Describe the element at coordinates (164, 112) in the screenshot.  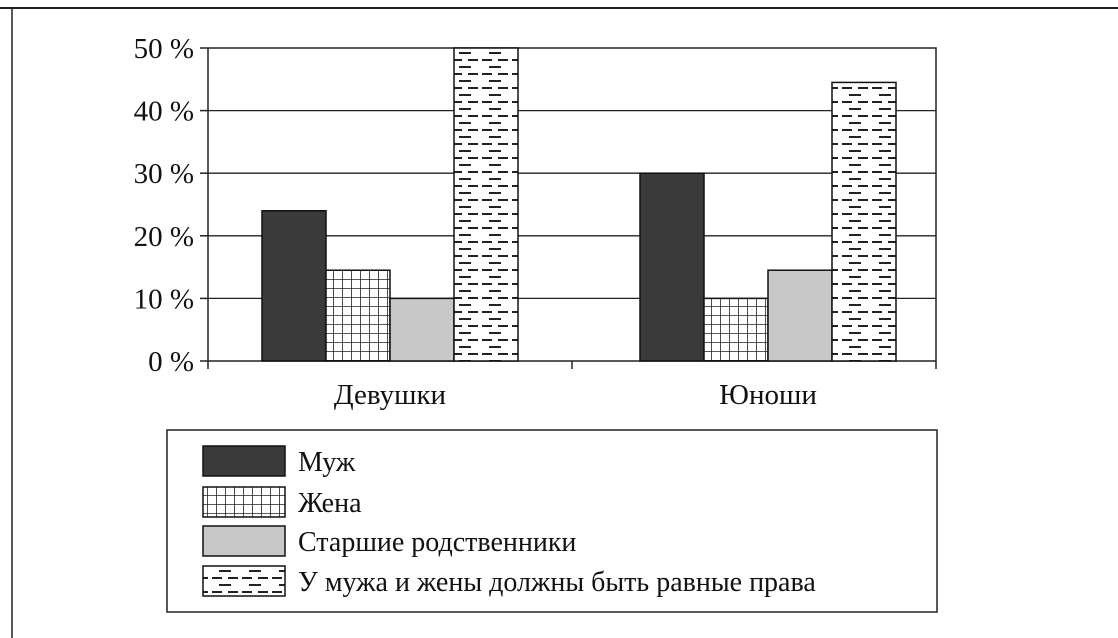
I see `y-tick-label: 40 %` at that location.